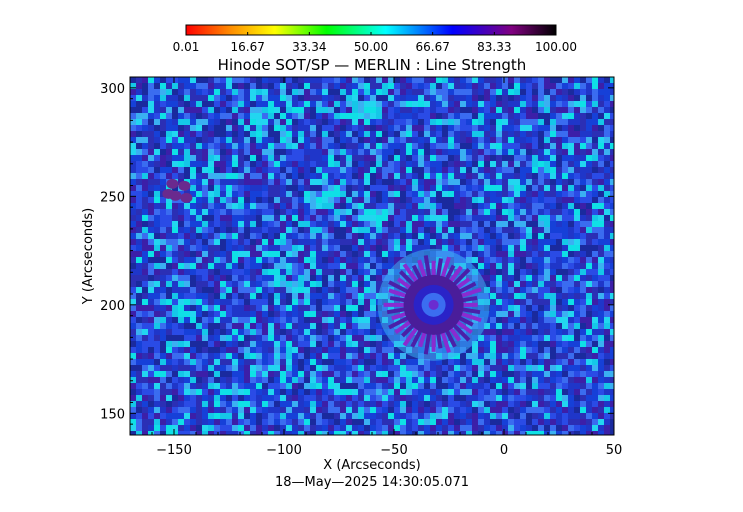  Describe the element at coordinates (393, 450) in the screenshot. I see `x-tick-label: −50` at that location.